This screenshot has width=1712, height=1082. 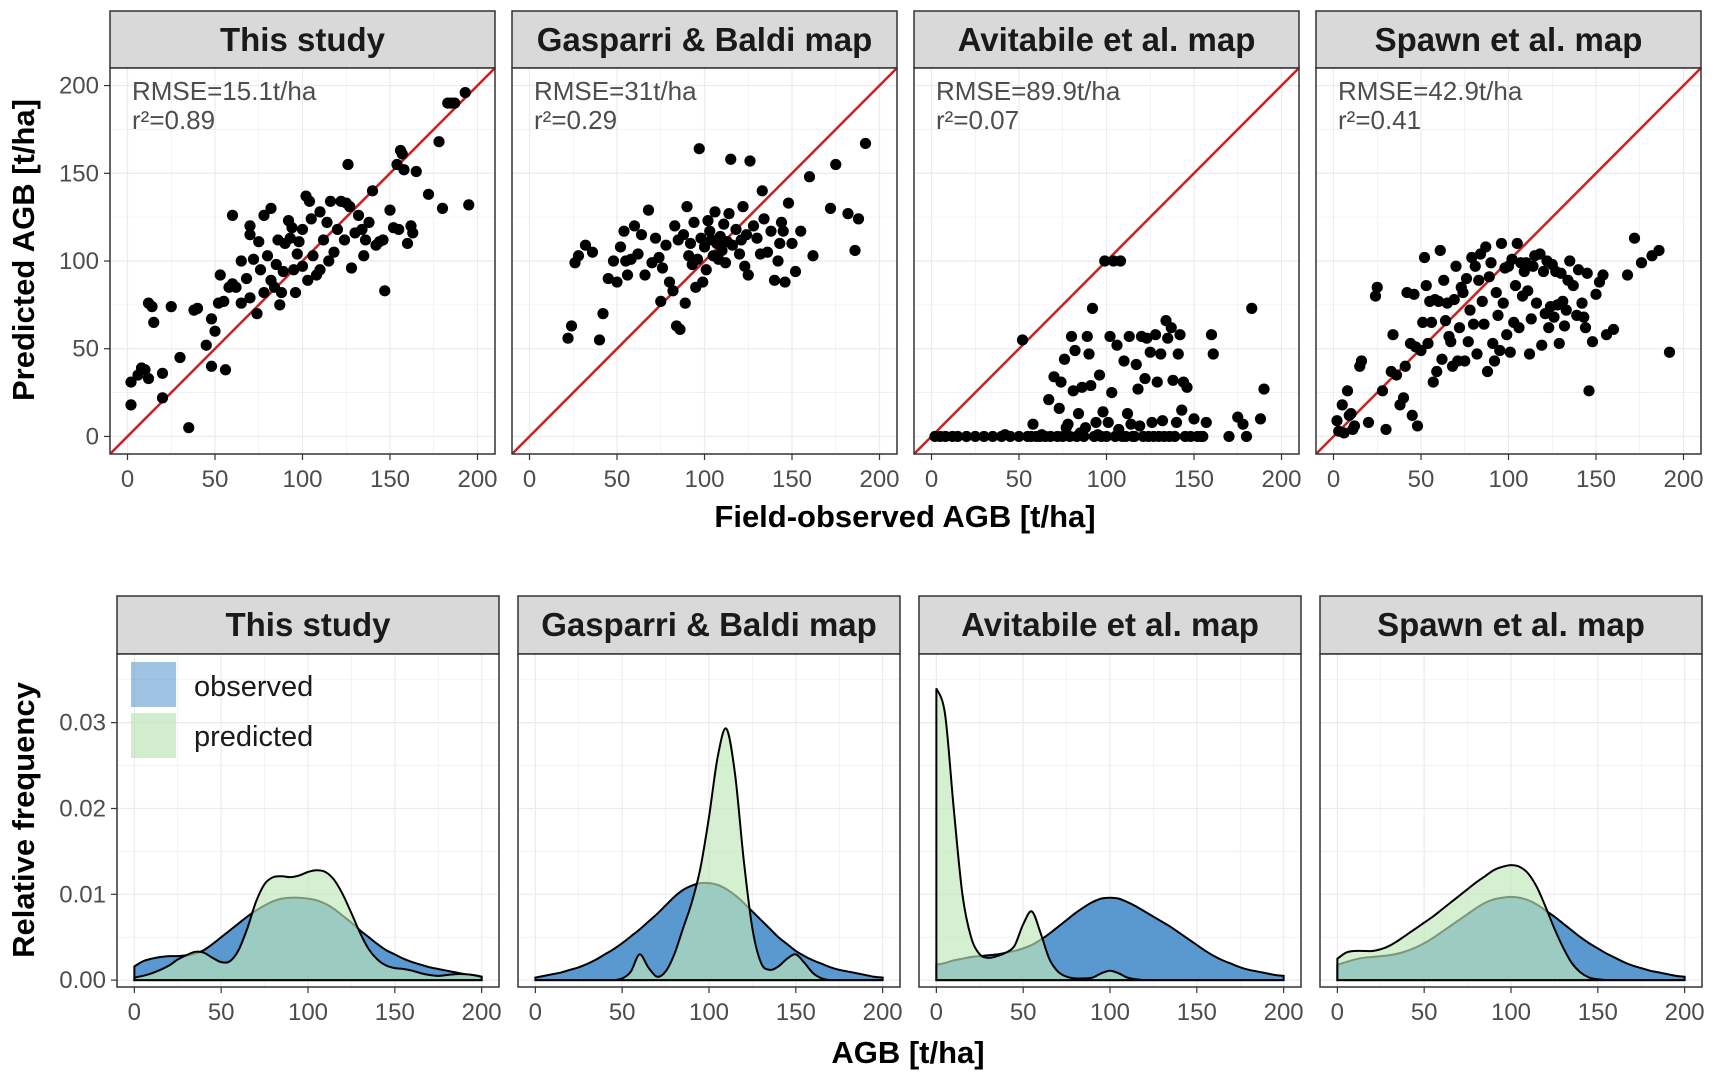 What do you see at coordinates (1509, 39) in the screenshot?
I see `facet-title: Spawn et al. map` at bounding box center [1509, 39].